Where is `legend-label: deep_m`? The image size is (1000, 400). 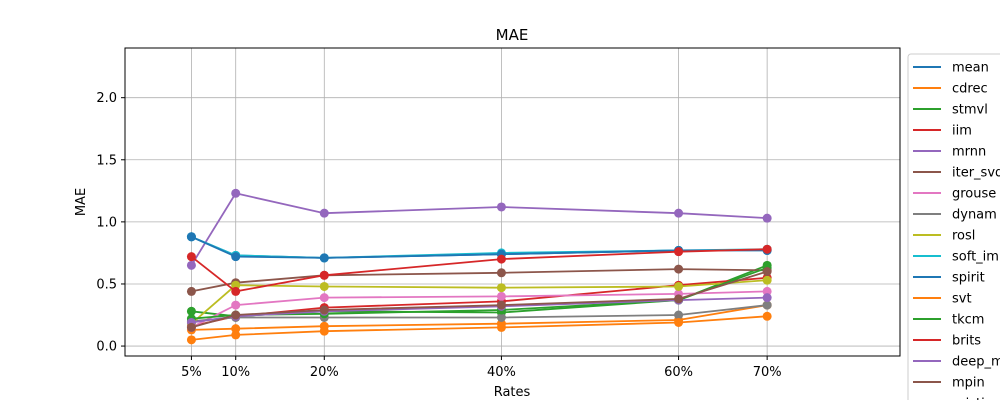
legend-label: deep_m is located at coordinates (976, 362).